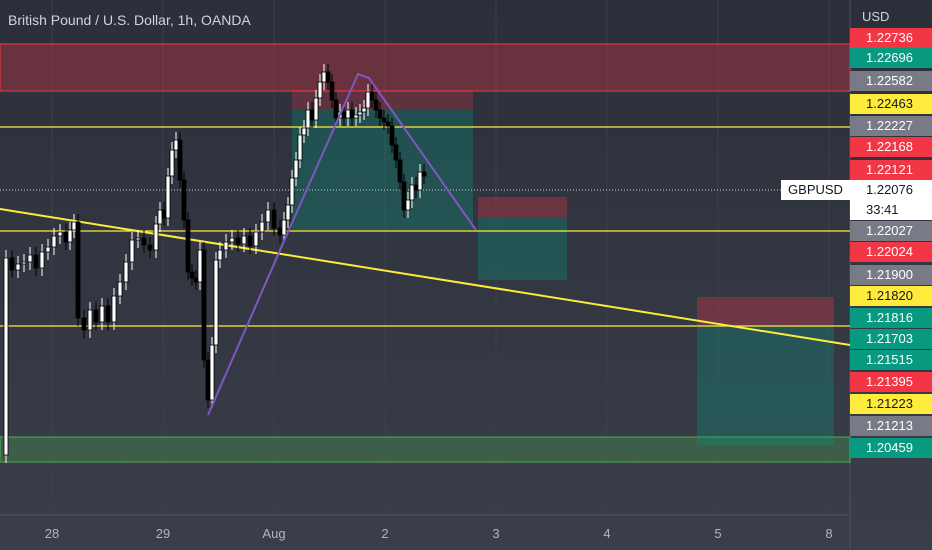 The width and height of the screenshot is (932, 550). What do you see at coordinates (496, 533) in the screenshot?
I see `time-axis-label: 3` at bounding box center [496, 533].